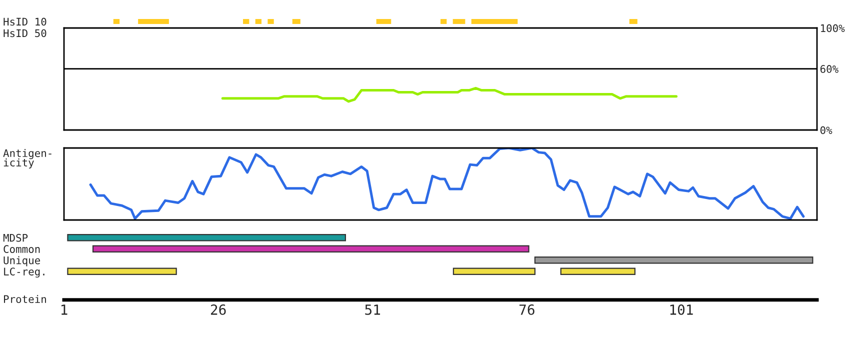 This screenshot has width=850, height=340. What do you see at coordinates (24, 273) in the screenshot?
I see `y-tick-label: LC-reg.` at bounding box center [24, 273].